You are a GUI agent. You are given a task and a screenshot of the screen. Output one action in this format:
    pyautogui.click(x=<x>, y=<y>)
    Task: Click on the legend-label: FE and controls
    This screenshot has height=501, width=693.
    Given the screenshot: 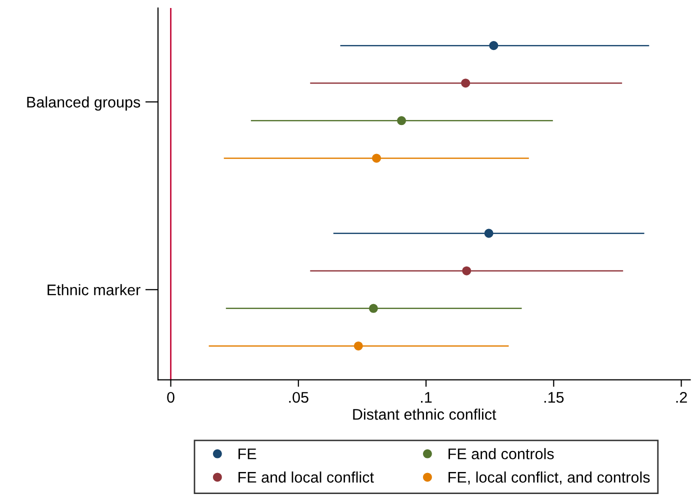 What is the action you would take?
    pyautogui.click(x=501, y=454)
    